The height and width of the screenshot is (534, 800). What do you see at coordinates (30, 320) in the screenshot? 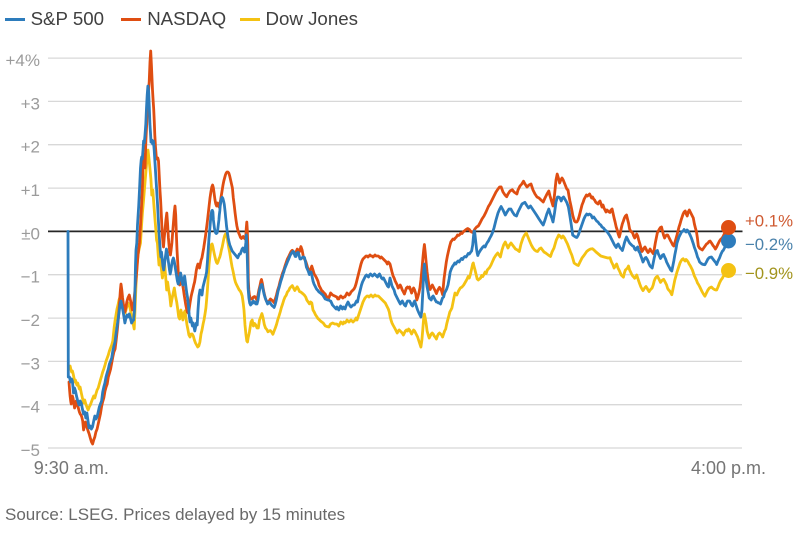
I see `svg-text: −2` at bounding box center [30, 320].